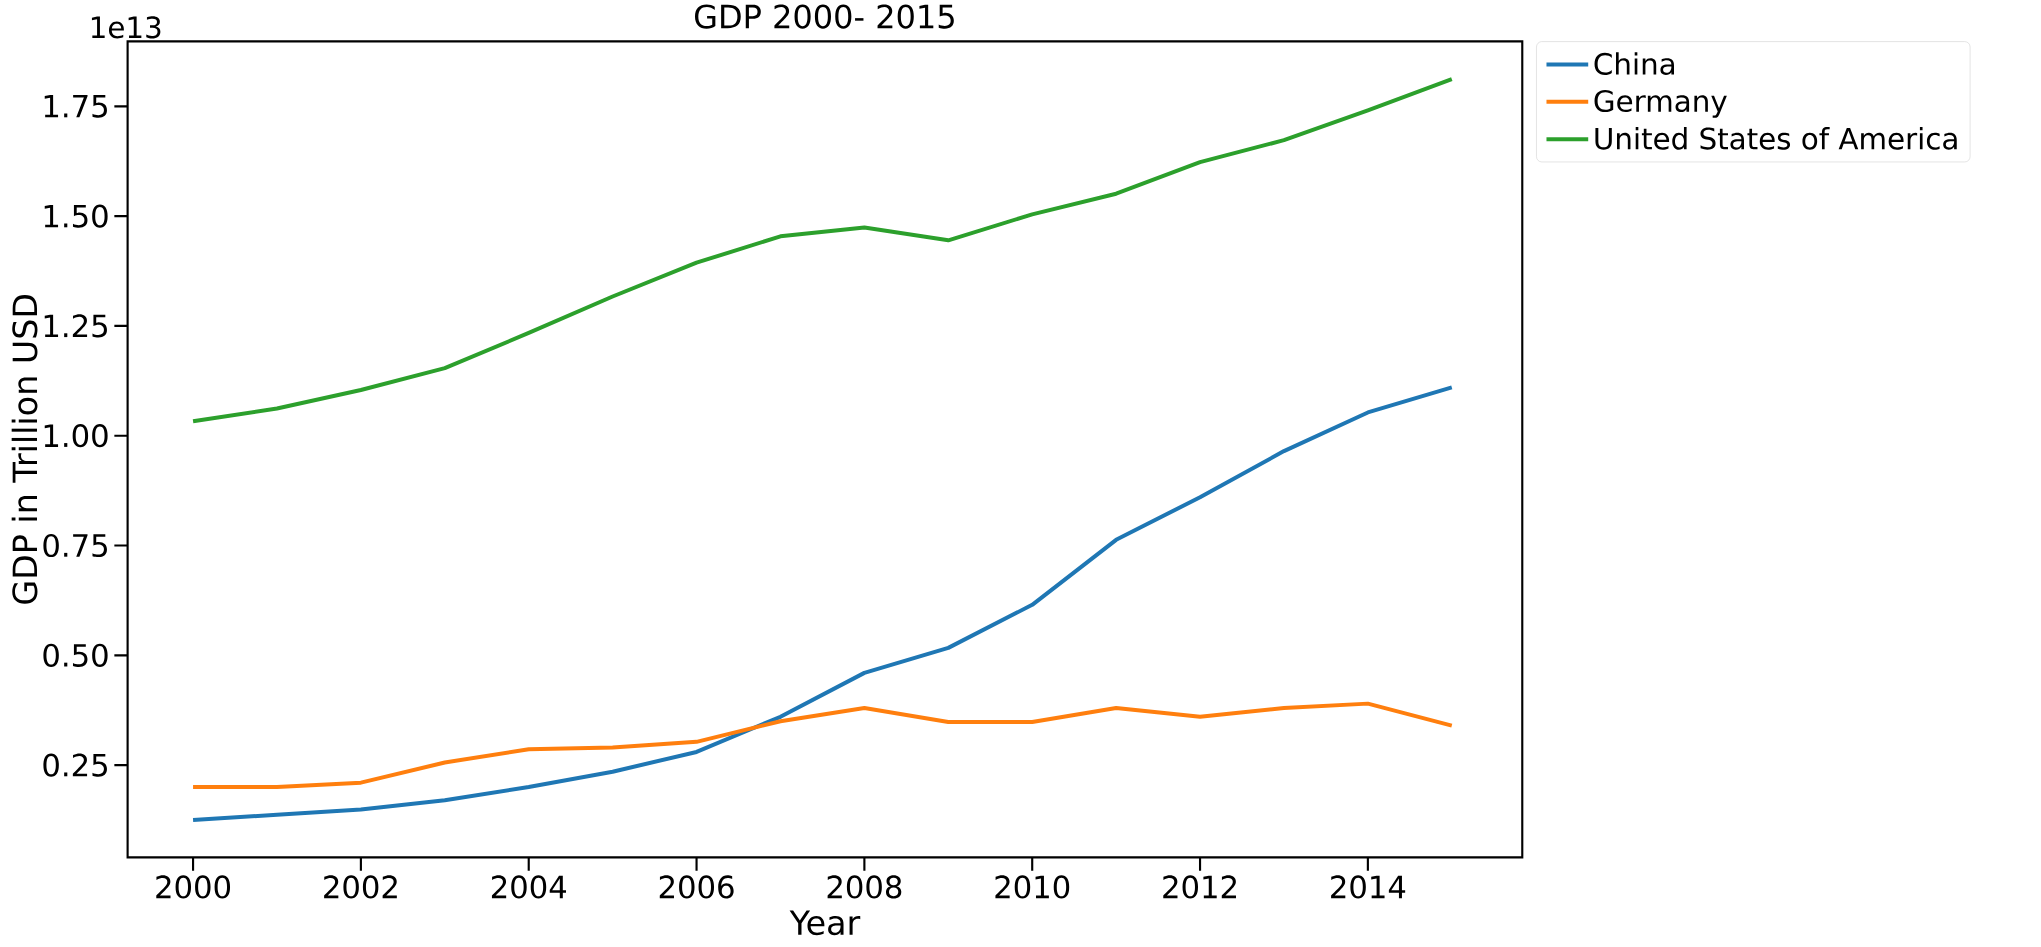 The height and width of the screenshot is (947, 2041). Describe the element at coordinates (75, 106) in the screenshot. I see `y-tick-label: 1.75` at that location.